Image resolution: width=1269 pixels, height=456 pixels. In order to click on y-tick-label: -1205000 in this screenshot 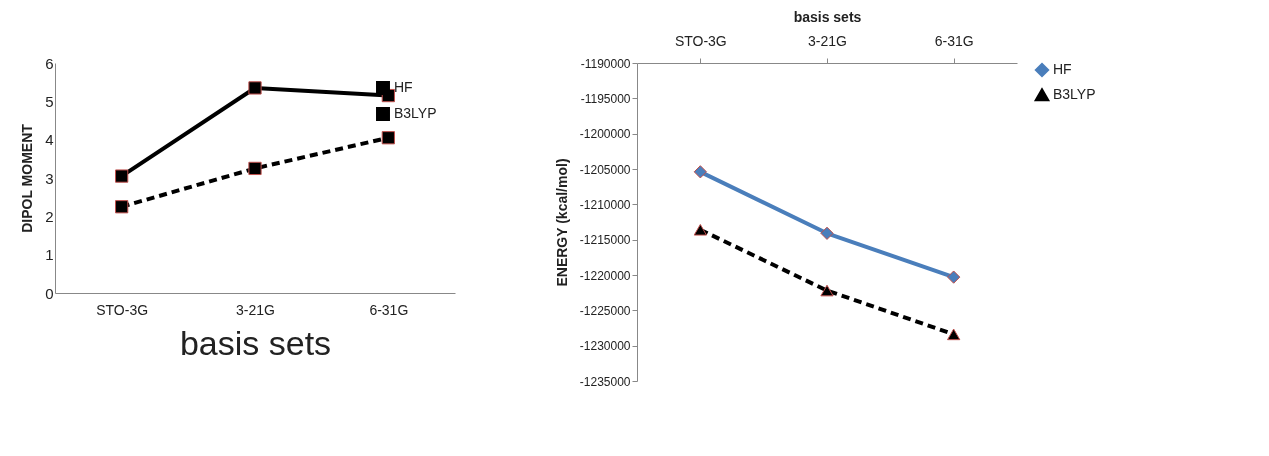, I will do `click(605, 169)`.